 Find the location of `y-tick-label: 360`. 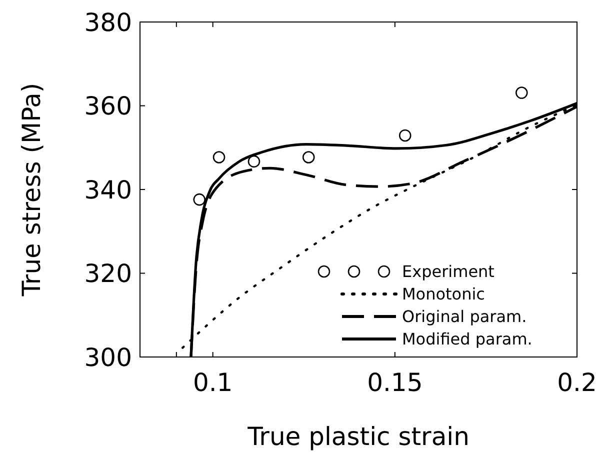

y-tick-label: 360 is located at coordinates (108, 106).